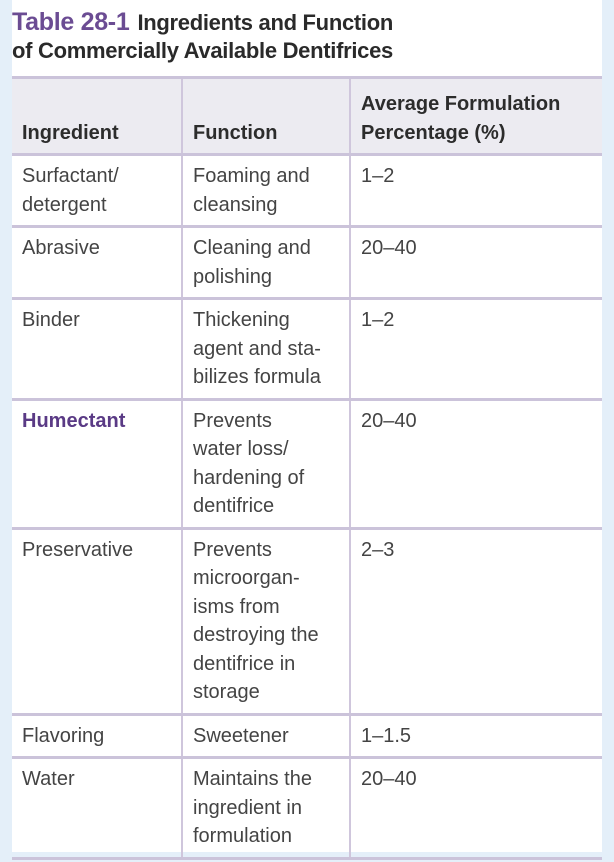 The width and height of the screenshot is (614, 862). Describe the element at coordinates (97, 349) in the screenshot. I see `ingredient-cell: Binder` at that location.